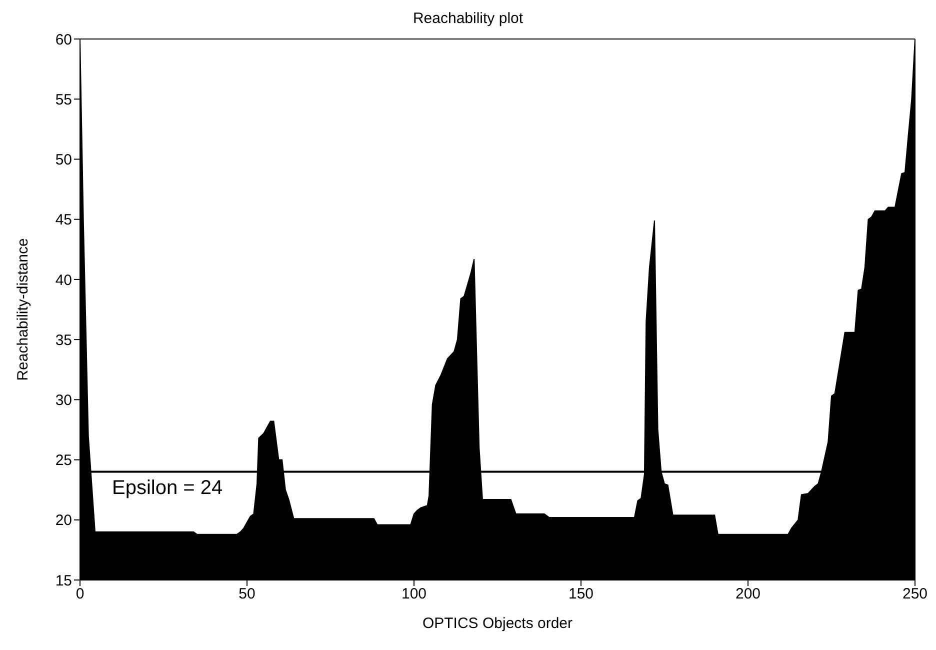 The width and height of the screenshot is (936, 650). Describe the element at coordinates (63, 220) in the screenshot. I see `y-tick-label: 45` at that location.